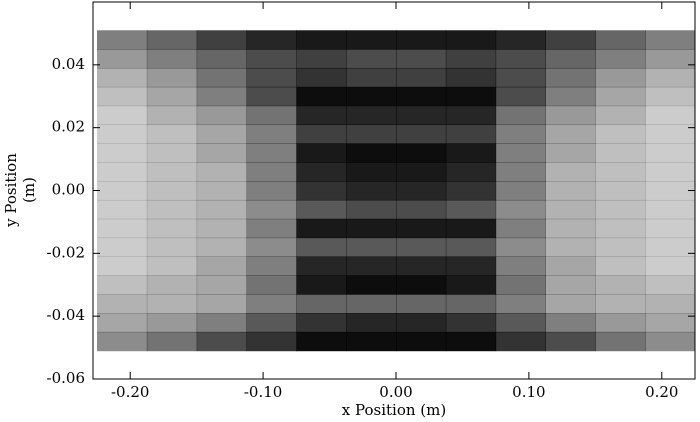  Describe the element at coordinates (661, 392) in the screenshot. I see `x-tick-label: 0.20` at that location.